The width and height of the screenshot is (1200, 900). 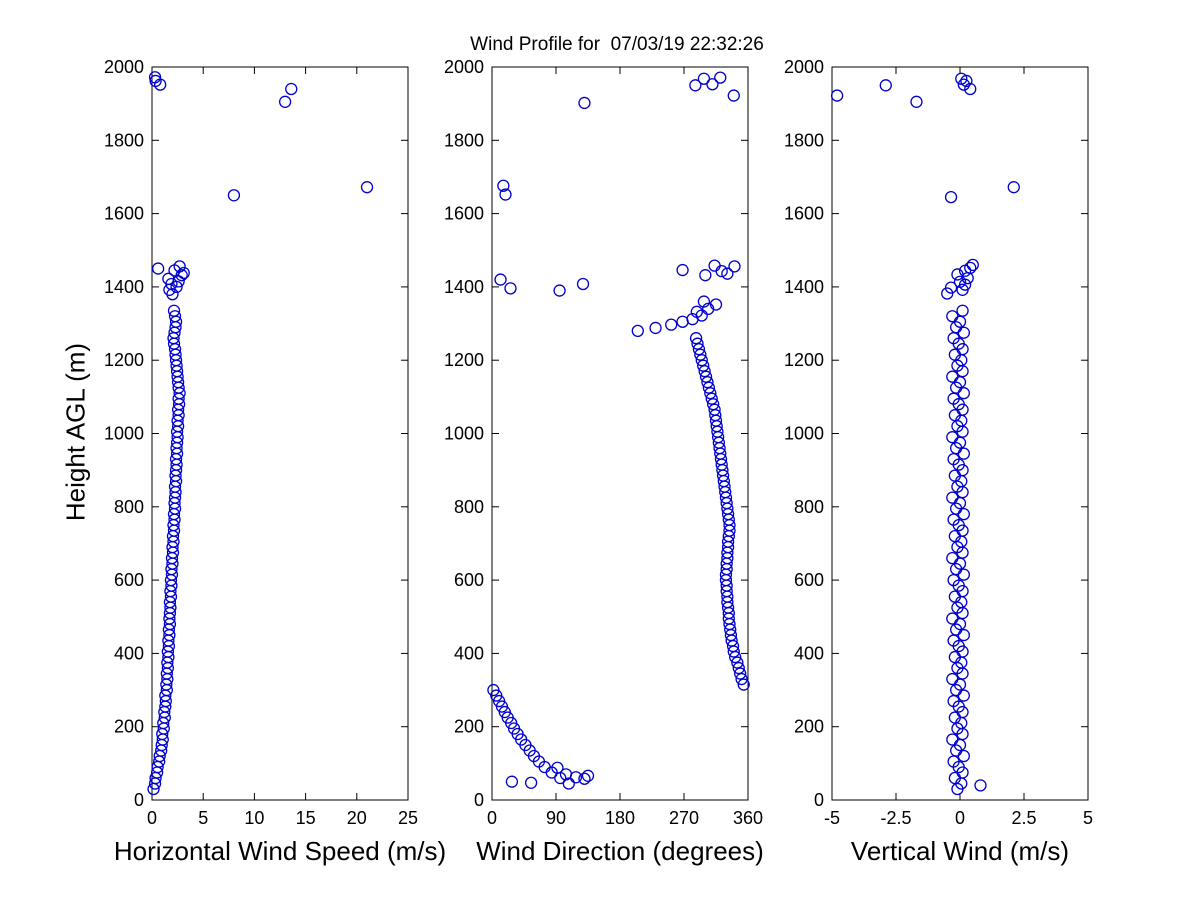 What do you see at coordinates (254, 818) in the screenshot?
I see `x-tick-label: 10` at bounding box center [254, 818].